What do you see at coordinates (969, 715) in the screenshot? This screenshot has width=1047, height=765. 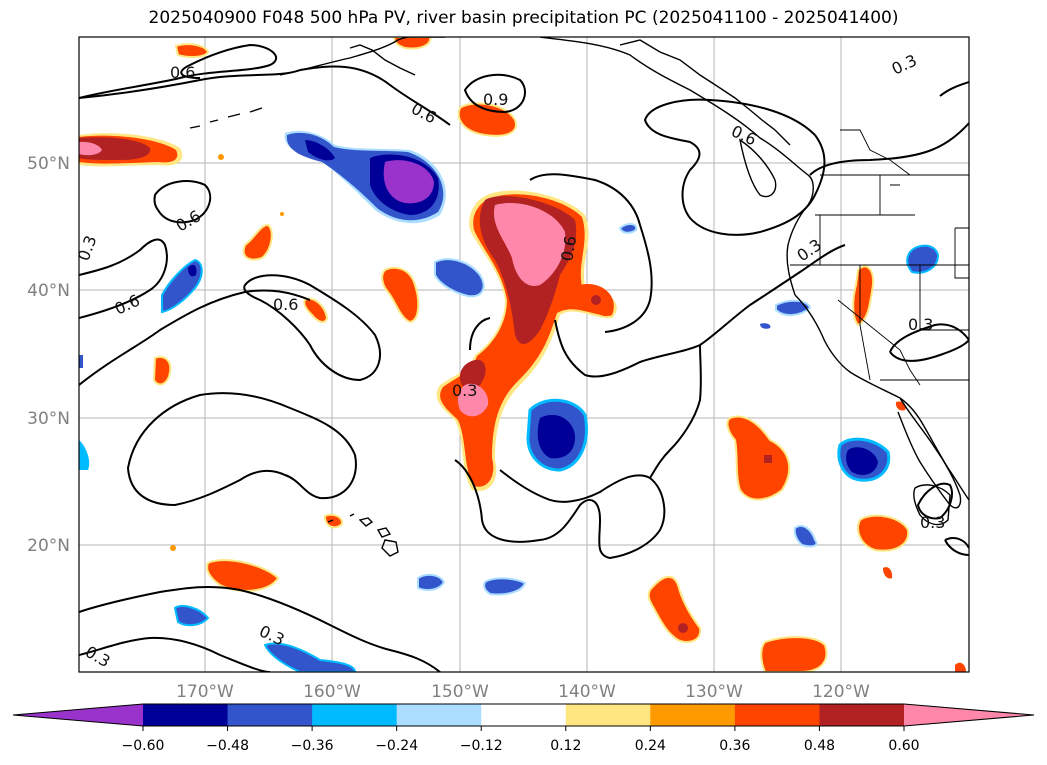 I see `colorbar-extend-max` at bounding box center [969, 715].